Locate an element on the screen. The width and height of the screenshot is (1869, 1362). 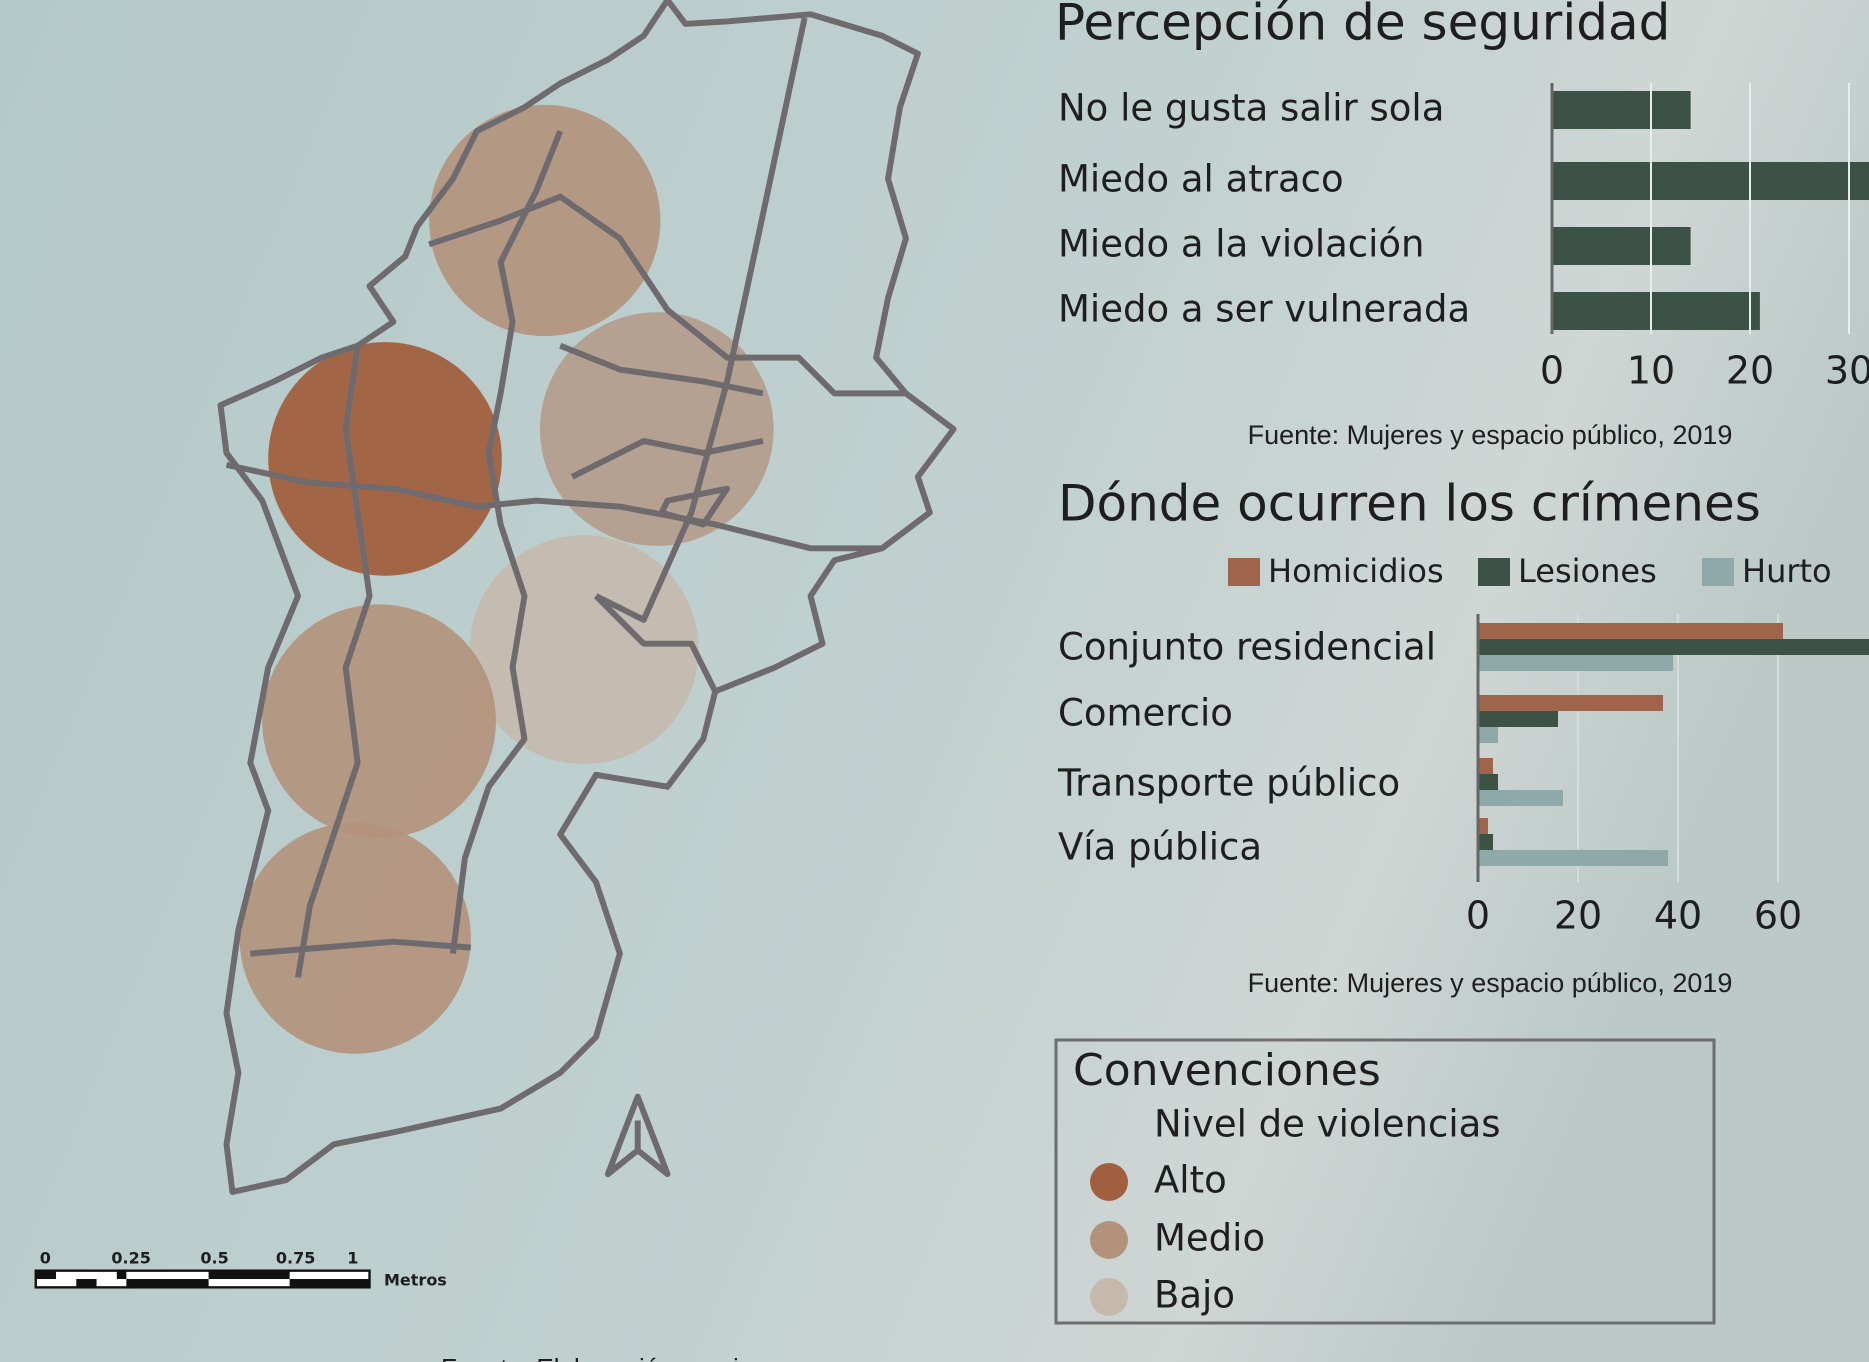
x-tick-label: 40 is located at coordinates (1678, 916).